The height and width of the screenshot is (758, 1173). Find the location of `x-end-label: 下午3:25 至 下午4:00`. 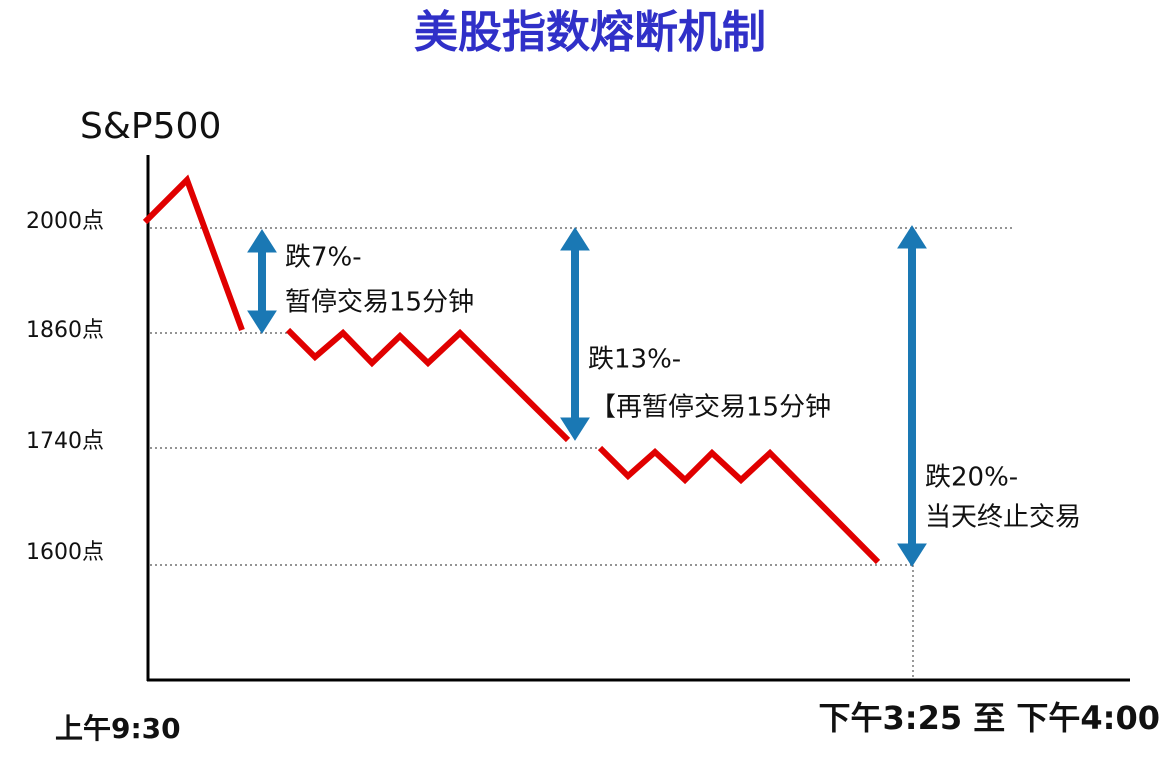

x-end-label: 下午3:25 至 下午4:00 is located at coordinates (989, 718).